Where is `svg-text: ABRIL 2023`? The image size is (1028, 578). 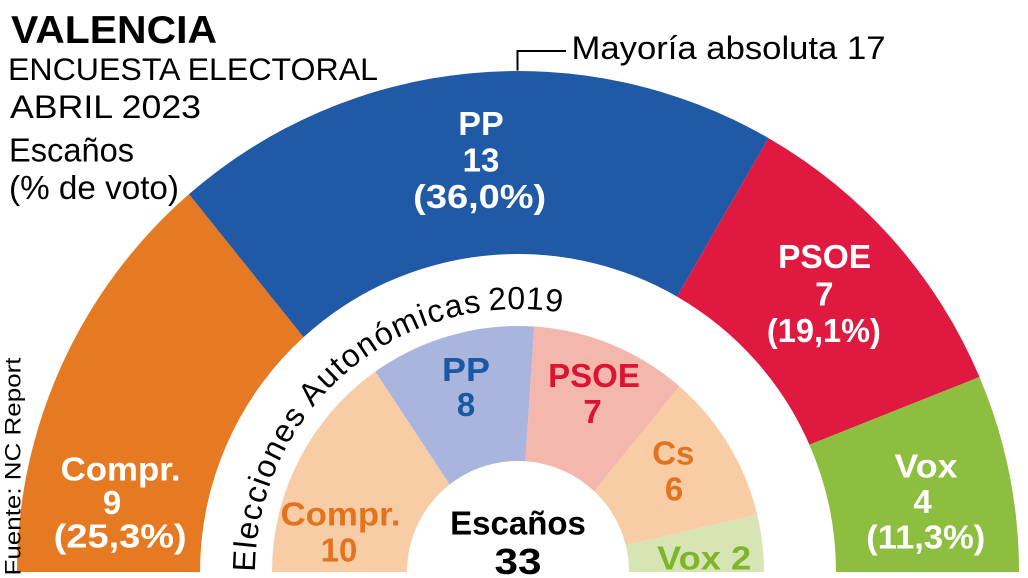
svg-text: ABRIL 2023 is located at coordinates (105, 107).